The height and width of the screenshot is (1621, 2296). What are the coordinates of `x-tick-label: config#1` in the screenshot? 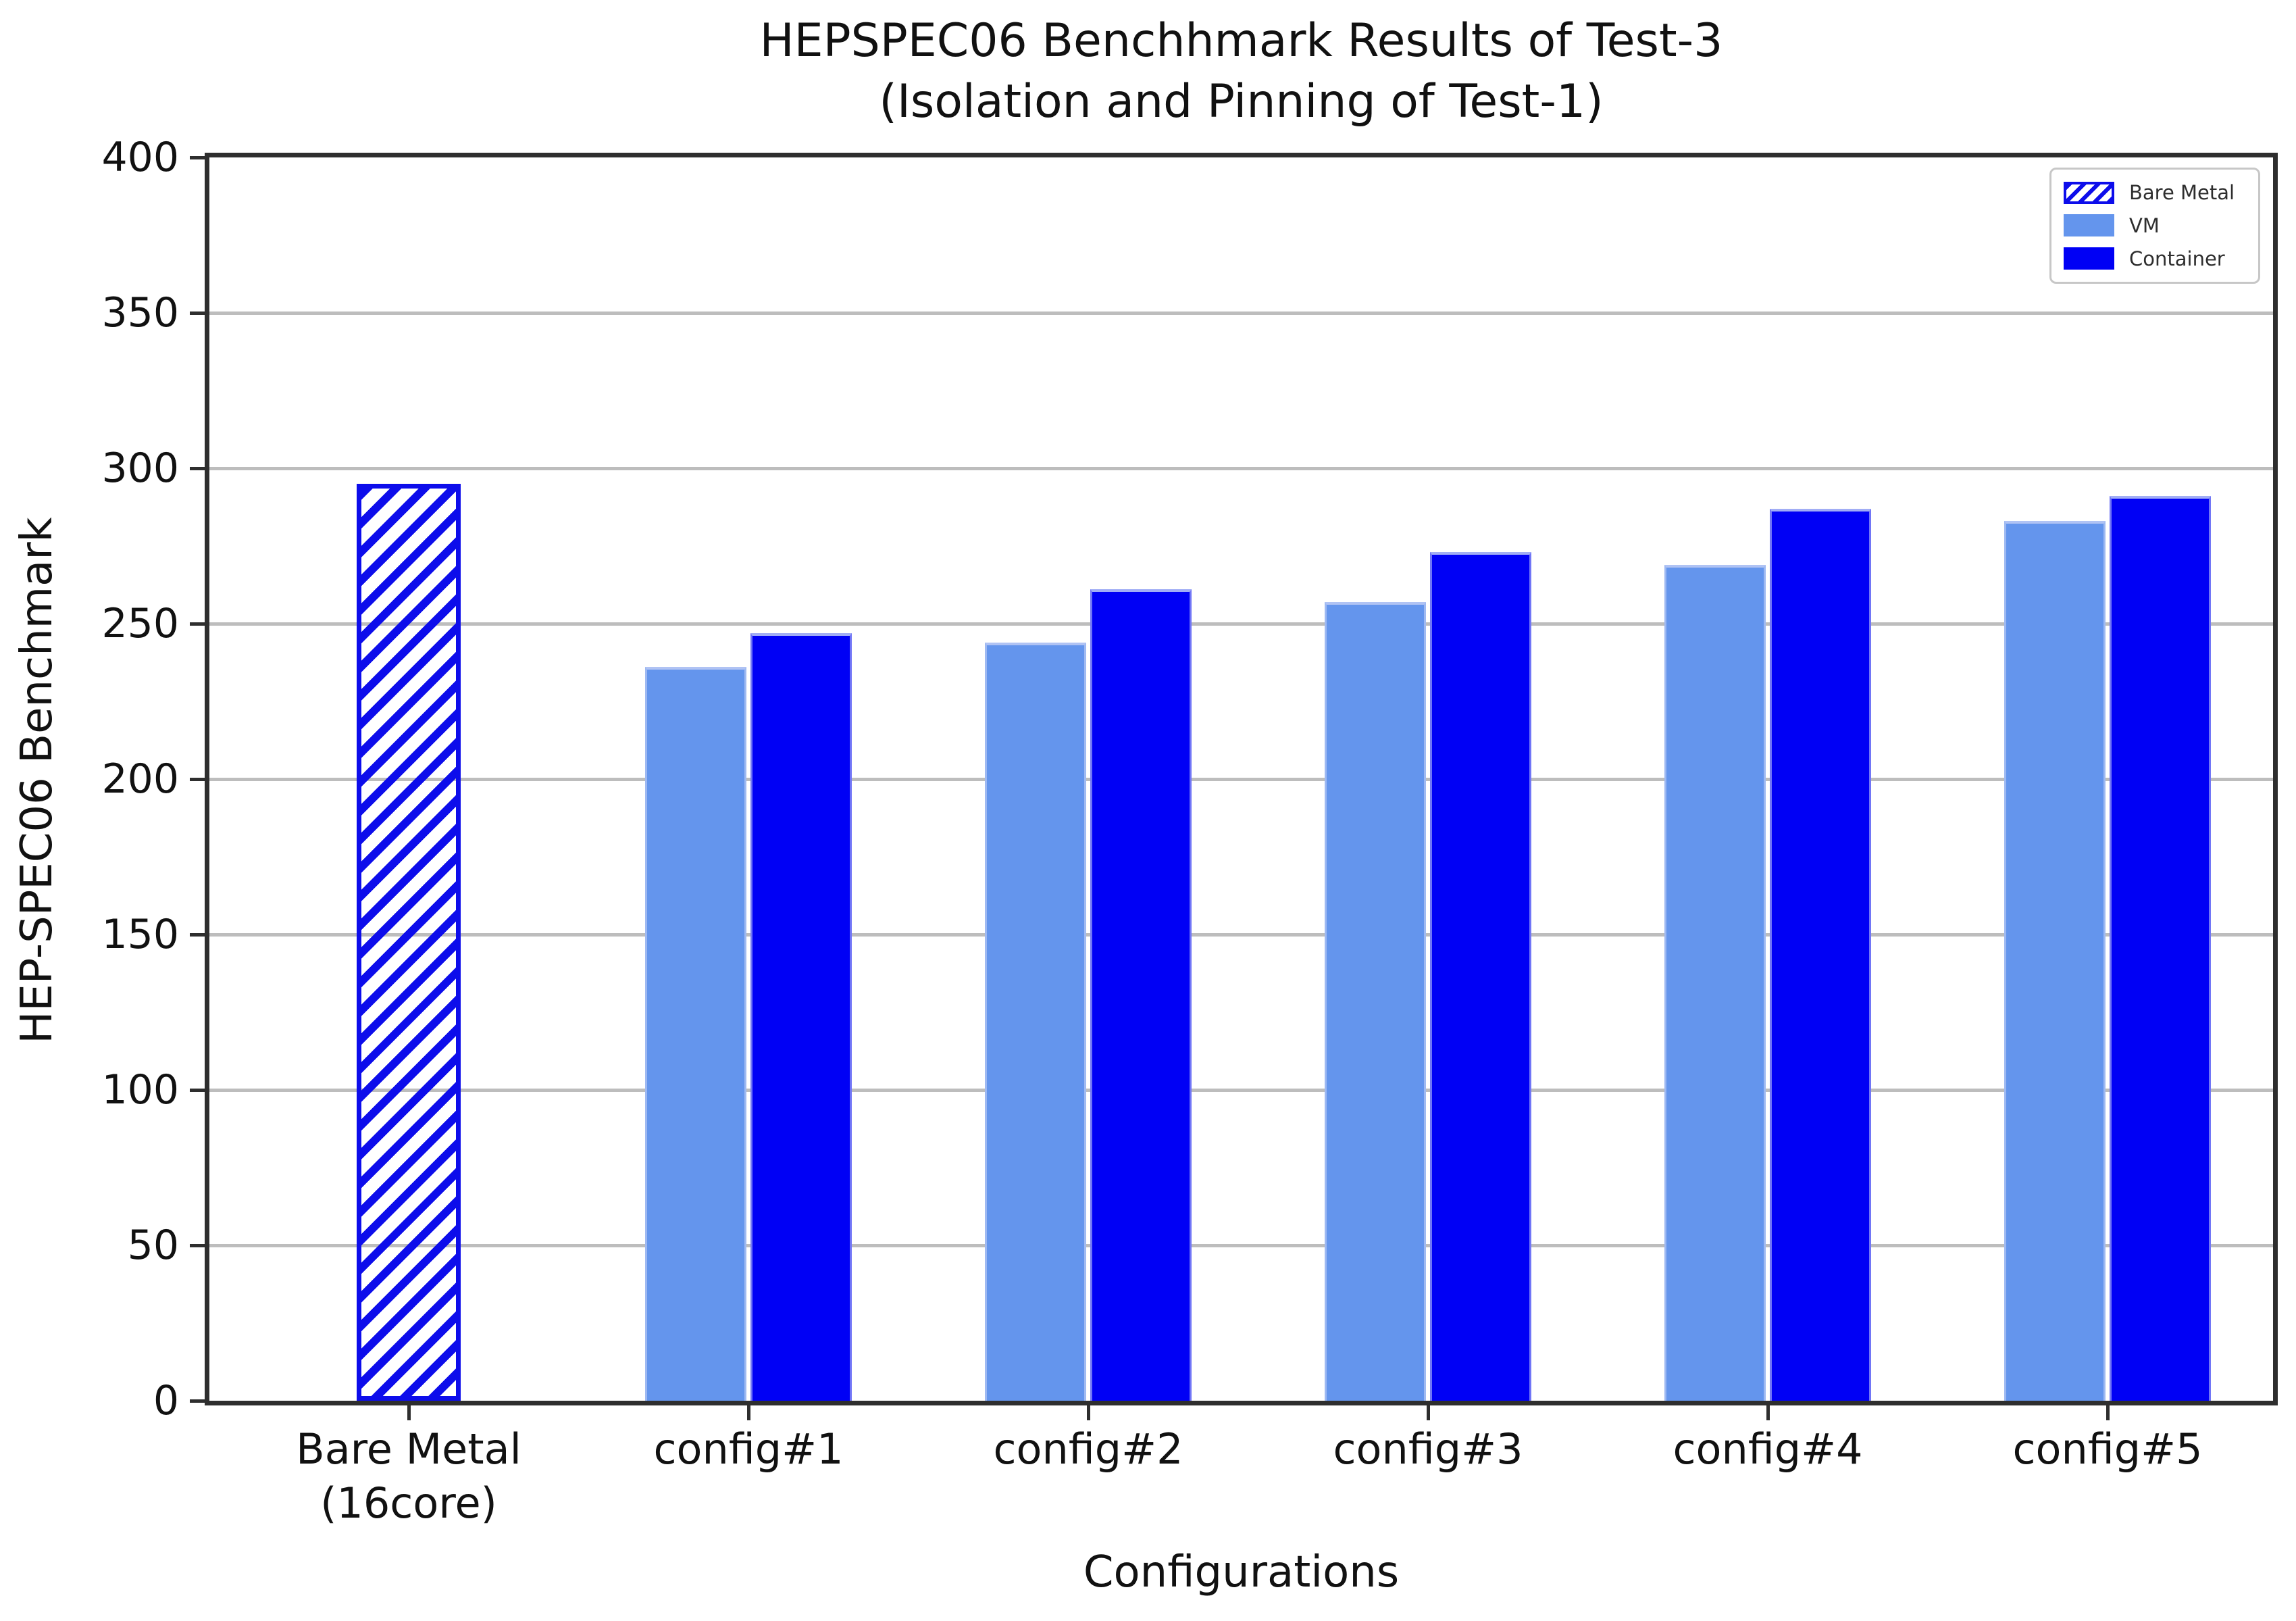 It's located at (748, 1449).